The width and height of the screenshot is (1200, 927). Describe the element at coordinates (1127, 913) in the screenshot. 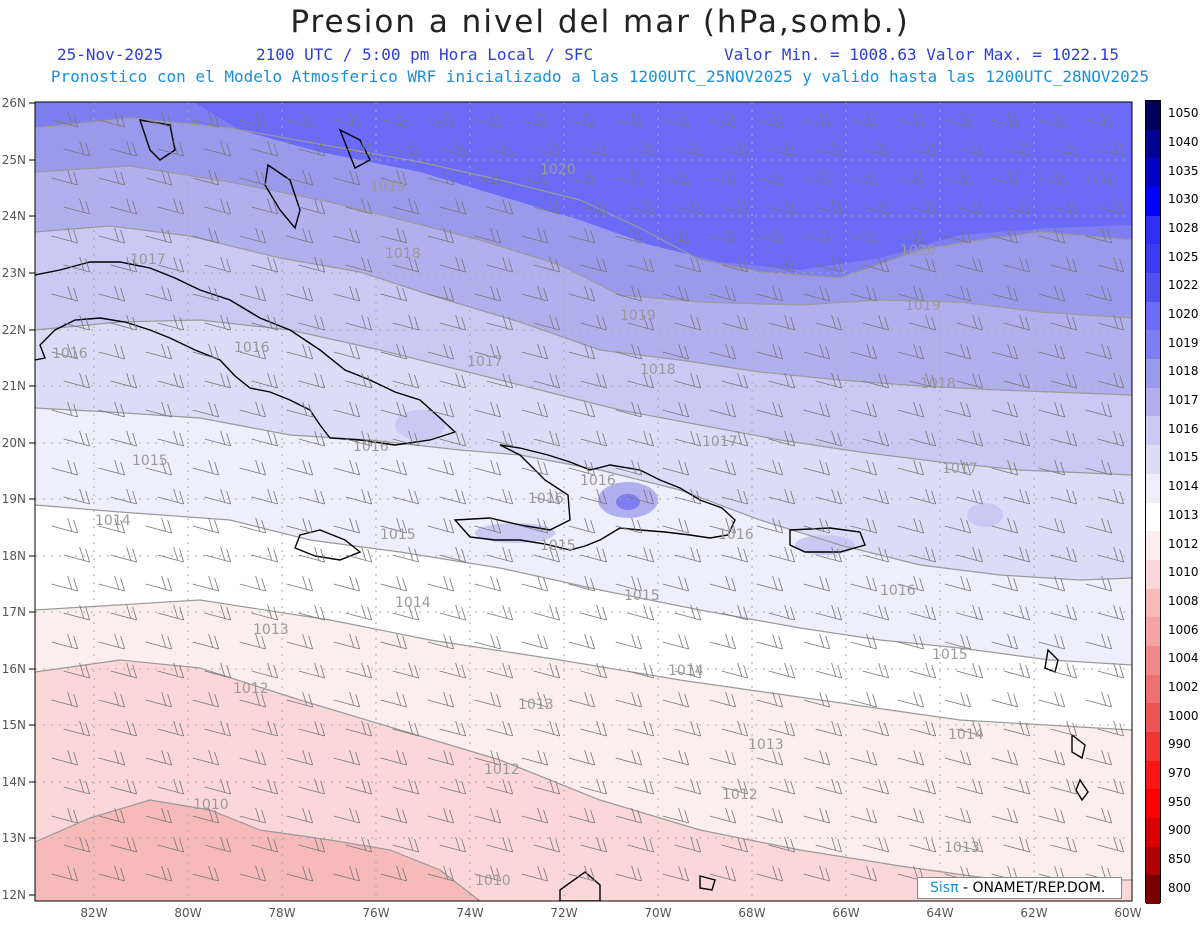

I see `lon-label: 60W` at that location.